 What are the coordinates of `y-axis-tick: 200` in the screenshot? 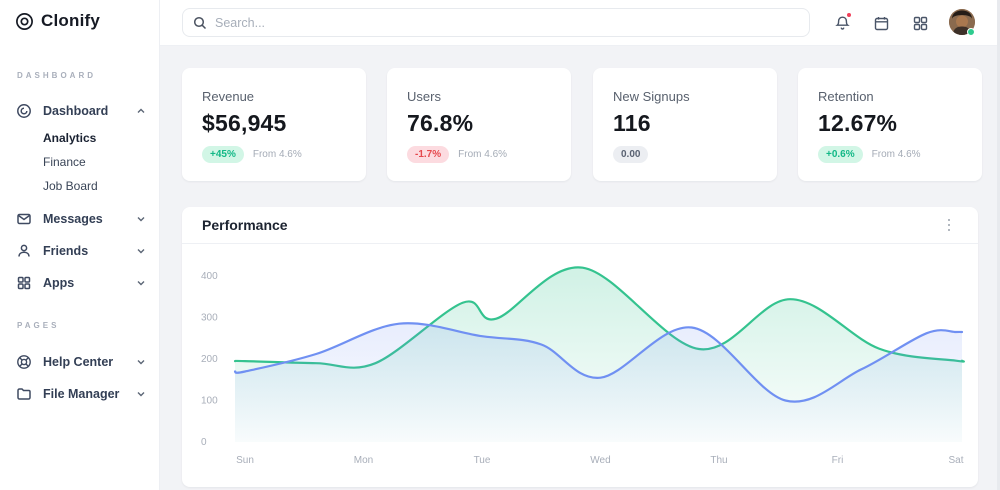 It's located at (209, 359).